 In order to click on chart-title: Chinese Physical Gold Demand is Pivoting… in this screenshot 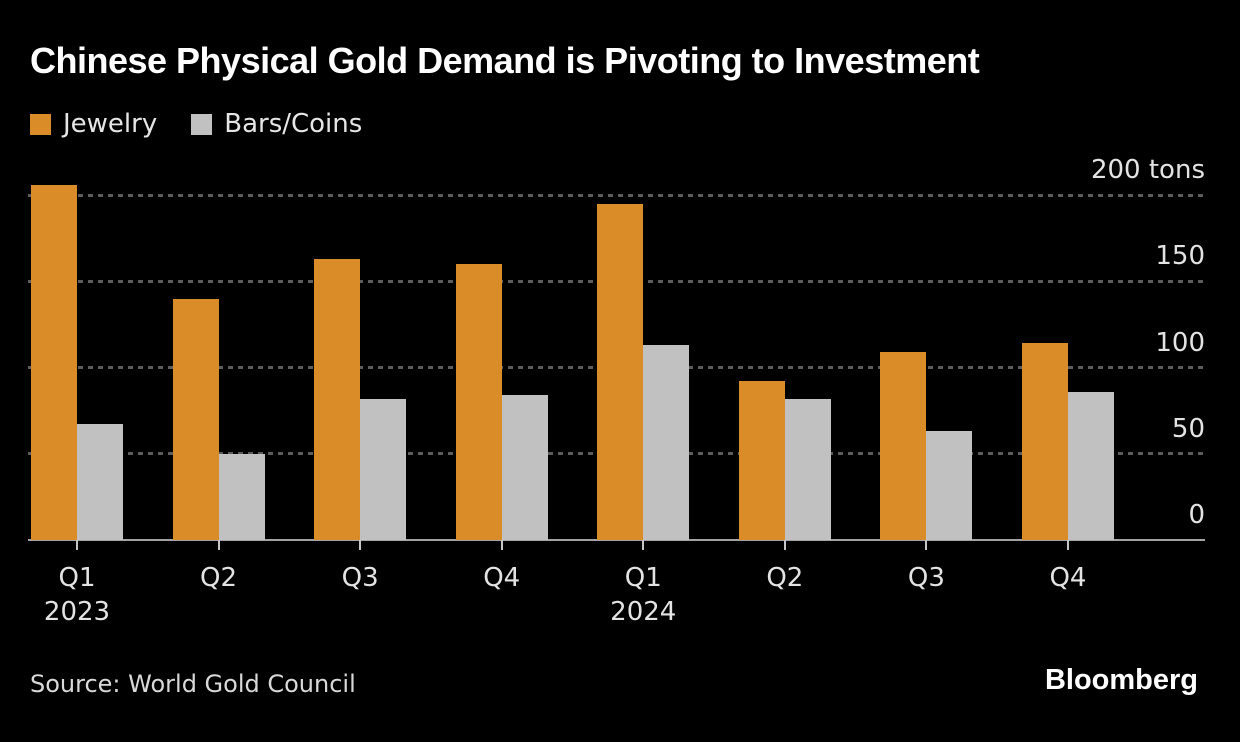, I will do `click(505, 60)`.